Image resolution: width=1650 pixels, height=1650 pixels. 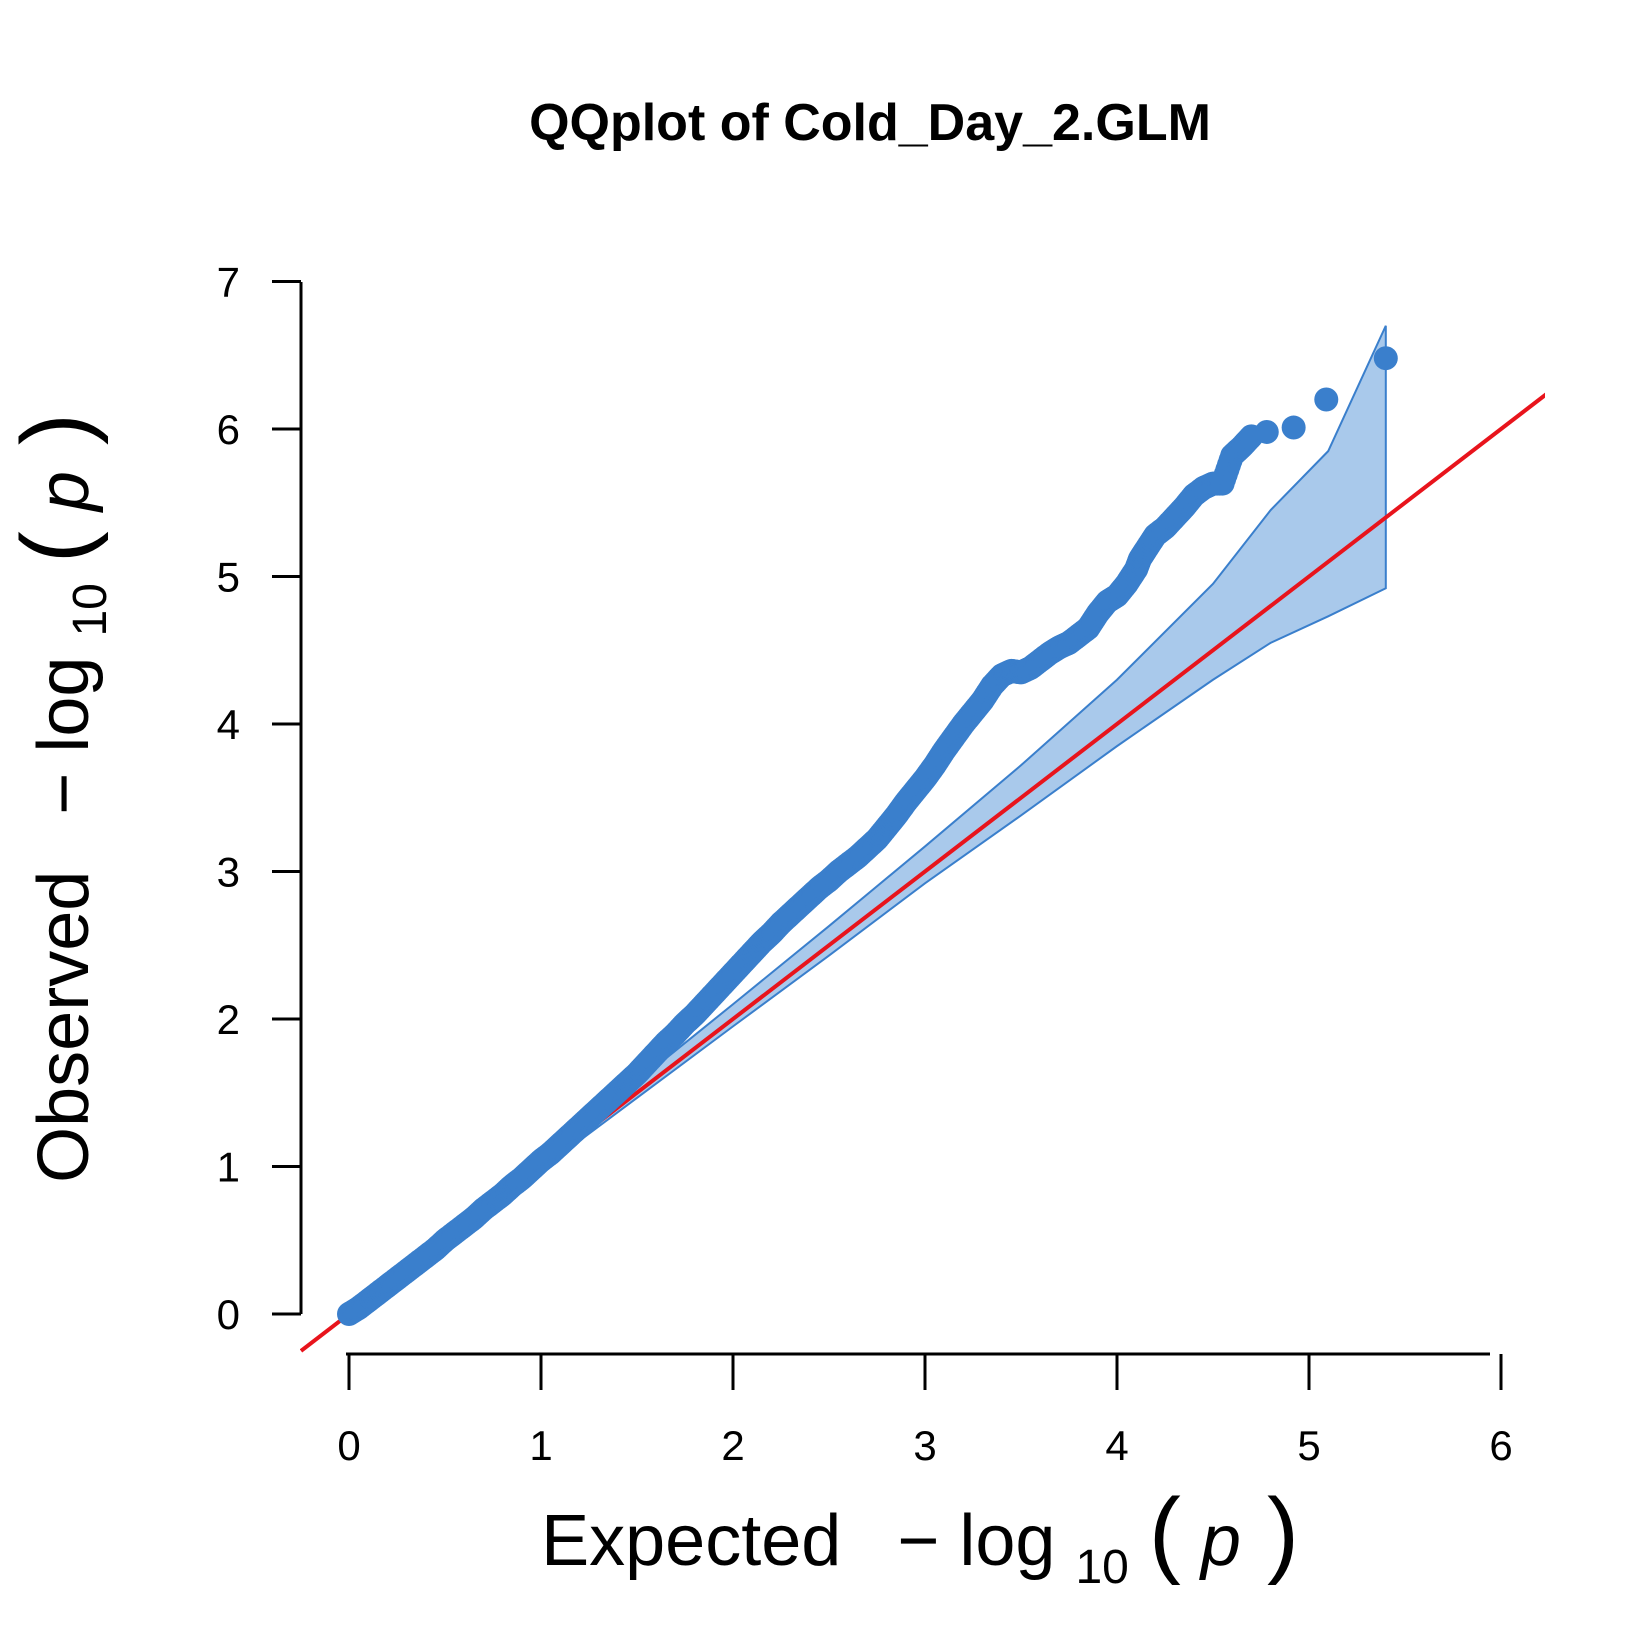 I want to click on y-axis-title-open: (, so click(x=55, y=547).